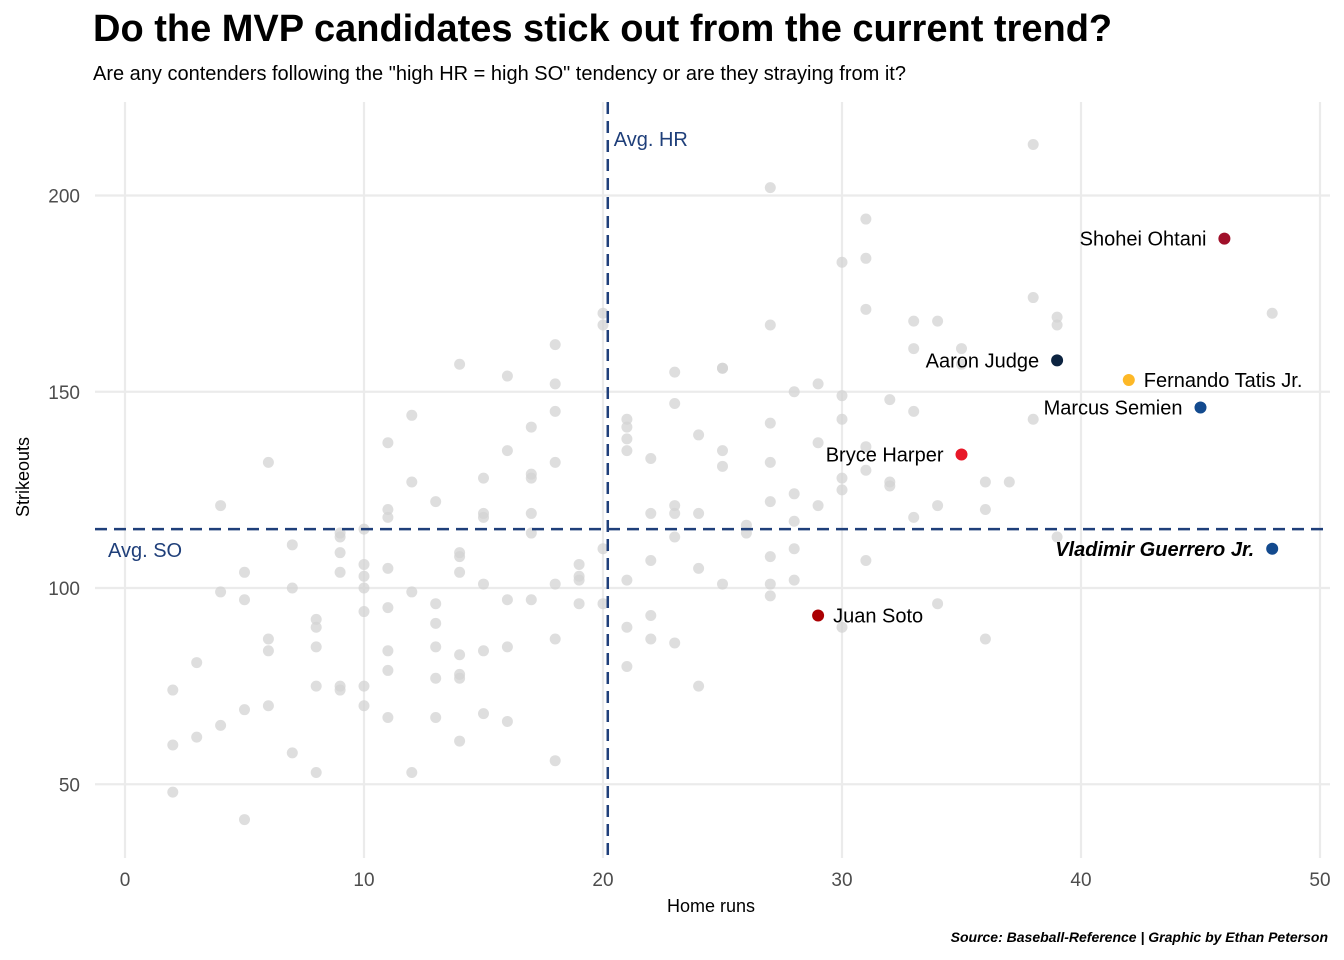 This screenshot has height=960, width=1344. I want to click on x-tick-label: 30, so click(841, 880).